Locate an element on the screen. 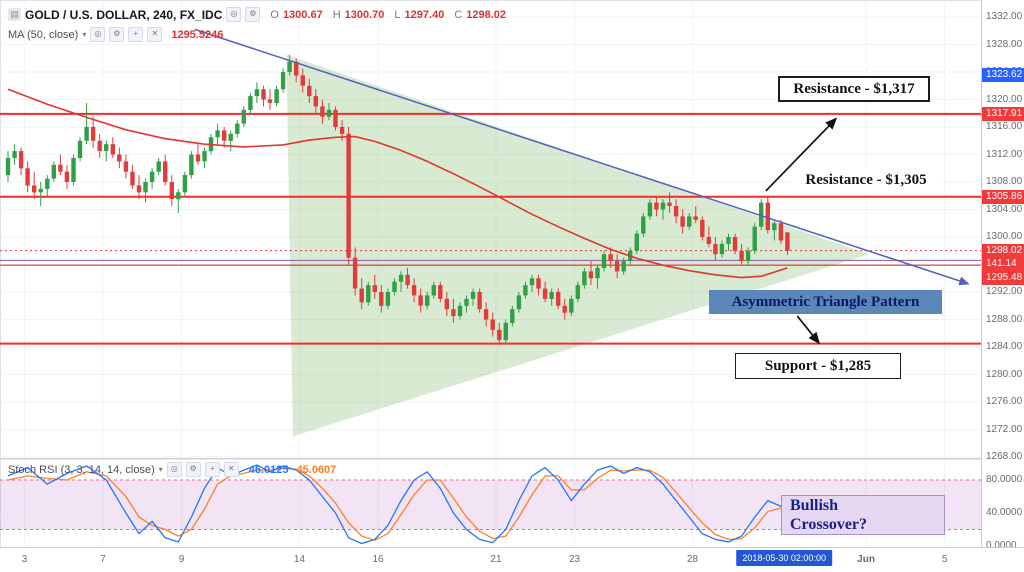  close-value: 1298.02 is located at coordinates (486, 14).